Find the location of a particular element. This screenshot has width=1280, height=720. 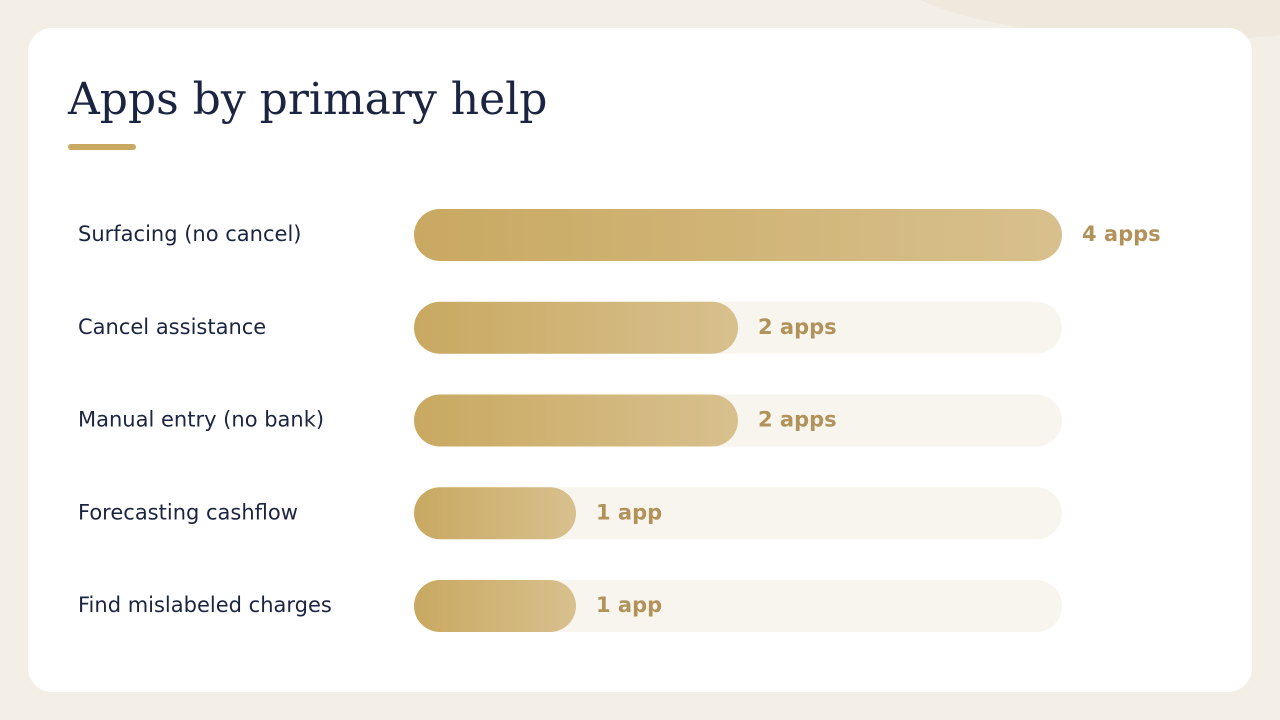

category-label: Manual entry (no bank) is located at coordinates (201, 420).